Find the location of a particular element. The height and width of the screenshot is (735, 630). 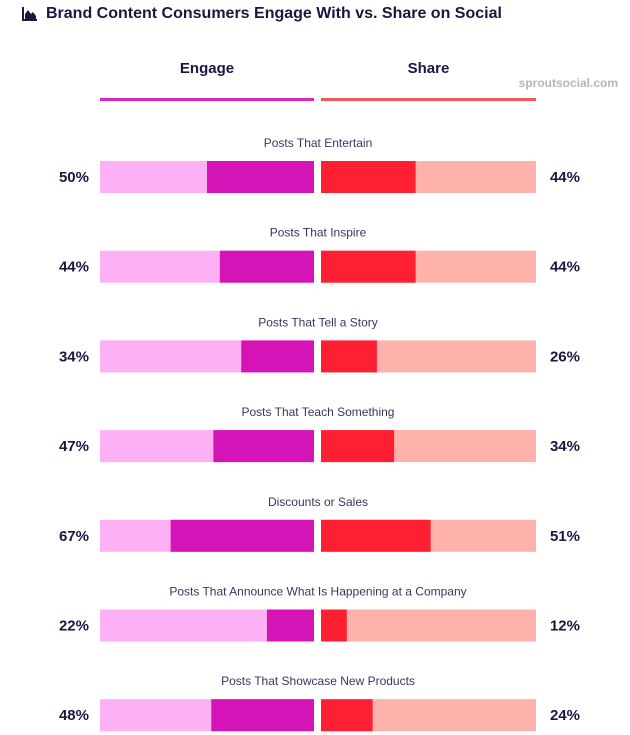

category-label: Posts That Tell a Story is located at coordinates (318, 322).